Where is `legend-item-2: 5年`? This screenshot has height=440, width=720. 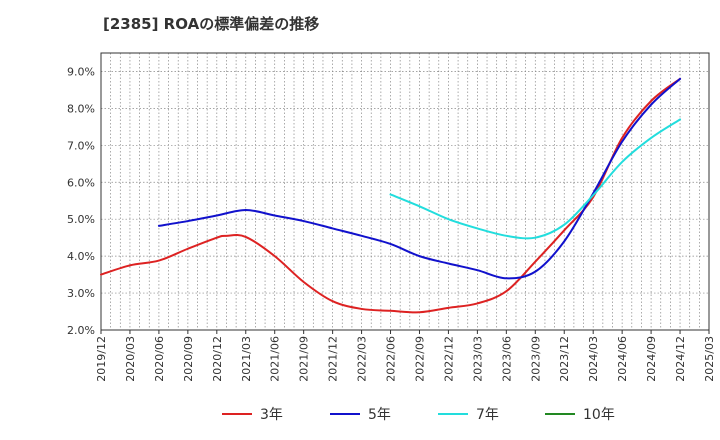 legend-item-2: 5年 is located at coordinates (360, 415).